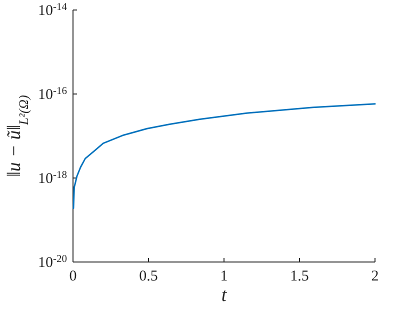 This screenshot has width=415, height=313. Describe the element at coordinates (53, 10) in the screenshot. I see `y-tick-label: 10$^{-14}$` at that location.